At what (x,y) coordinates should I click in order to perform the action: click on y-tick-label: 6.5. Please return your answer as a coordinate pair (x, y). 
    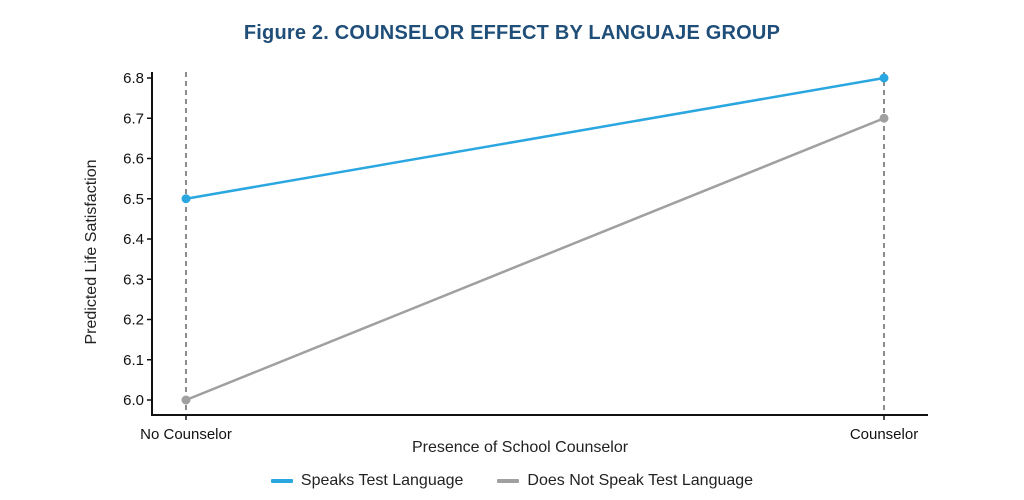
    Looking at the image, I should click on (133, 199).